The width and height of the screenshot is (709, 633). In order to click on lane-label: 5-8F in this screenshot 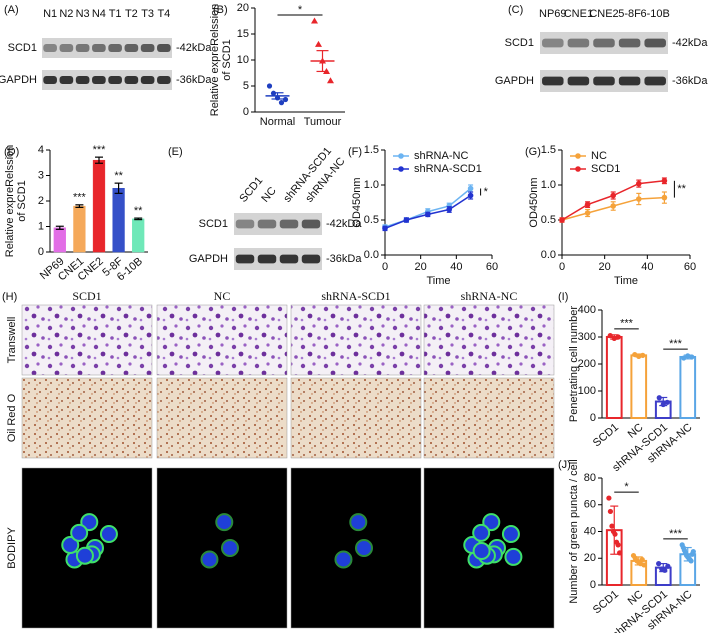, I will do `click(629, 14)`.